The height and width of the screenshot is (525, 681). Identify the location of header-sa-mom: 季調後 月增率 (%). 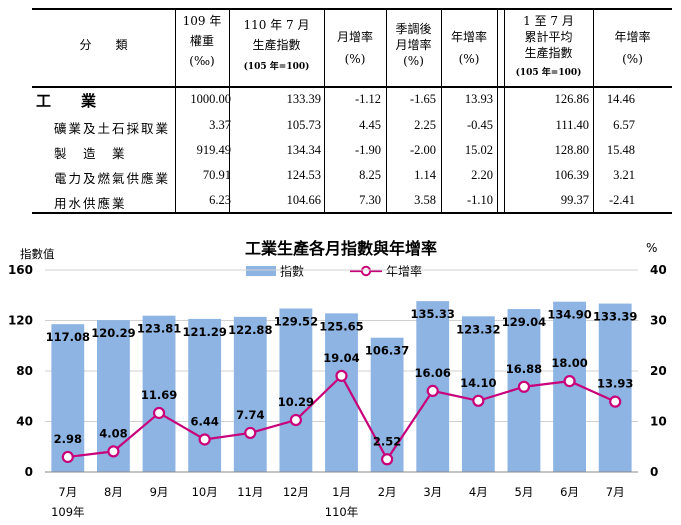
(413, 45).